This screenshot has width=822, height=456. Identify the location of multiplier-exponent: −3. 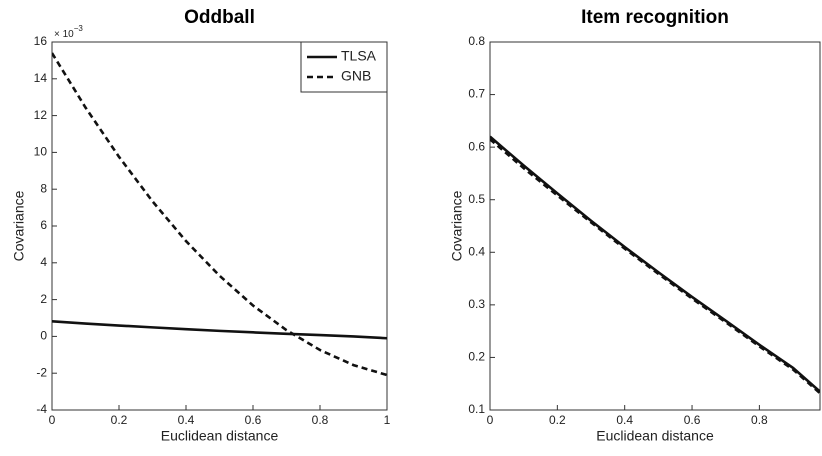
(79, 28).